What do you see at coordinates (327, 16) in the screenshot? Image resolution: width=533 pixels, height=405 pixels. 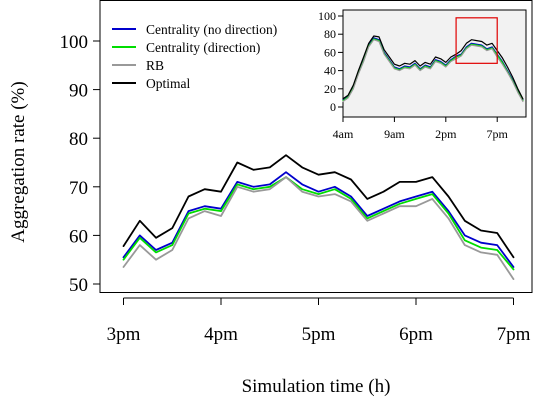 I see `inset-y-tick-label: 100` at bounding box center [327, 16].